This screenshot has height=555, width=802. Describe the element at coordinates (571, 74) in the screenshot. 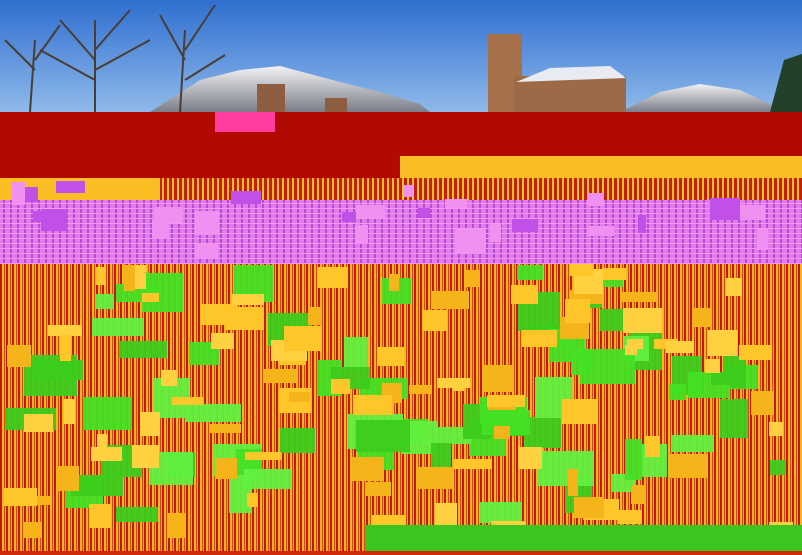

I see `roof-snow` at that location.